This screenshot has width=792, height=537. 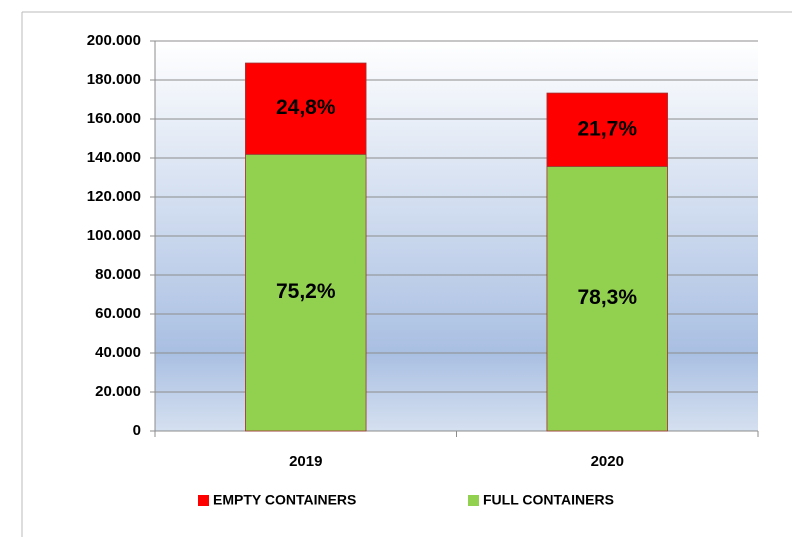 What do you see at coordinates (114, 235) in the screenshot?
I see `y-tick-label: 100.000` at bounding box center [114, 235].